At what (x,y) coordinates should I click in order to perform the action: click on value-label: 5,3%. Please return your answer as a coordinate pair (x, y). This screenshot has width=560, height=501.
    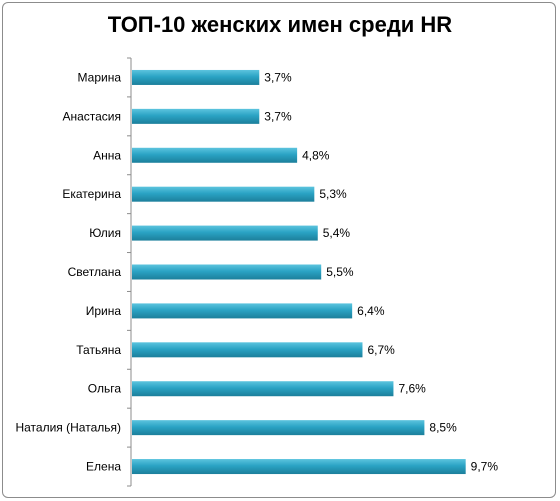
    Looking at the image, I should click on (333, 194).